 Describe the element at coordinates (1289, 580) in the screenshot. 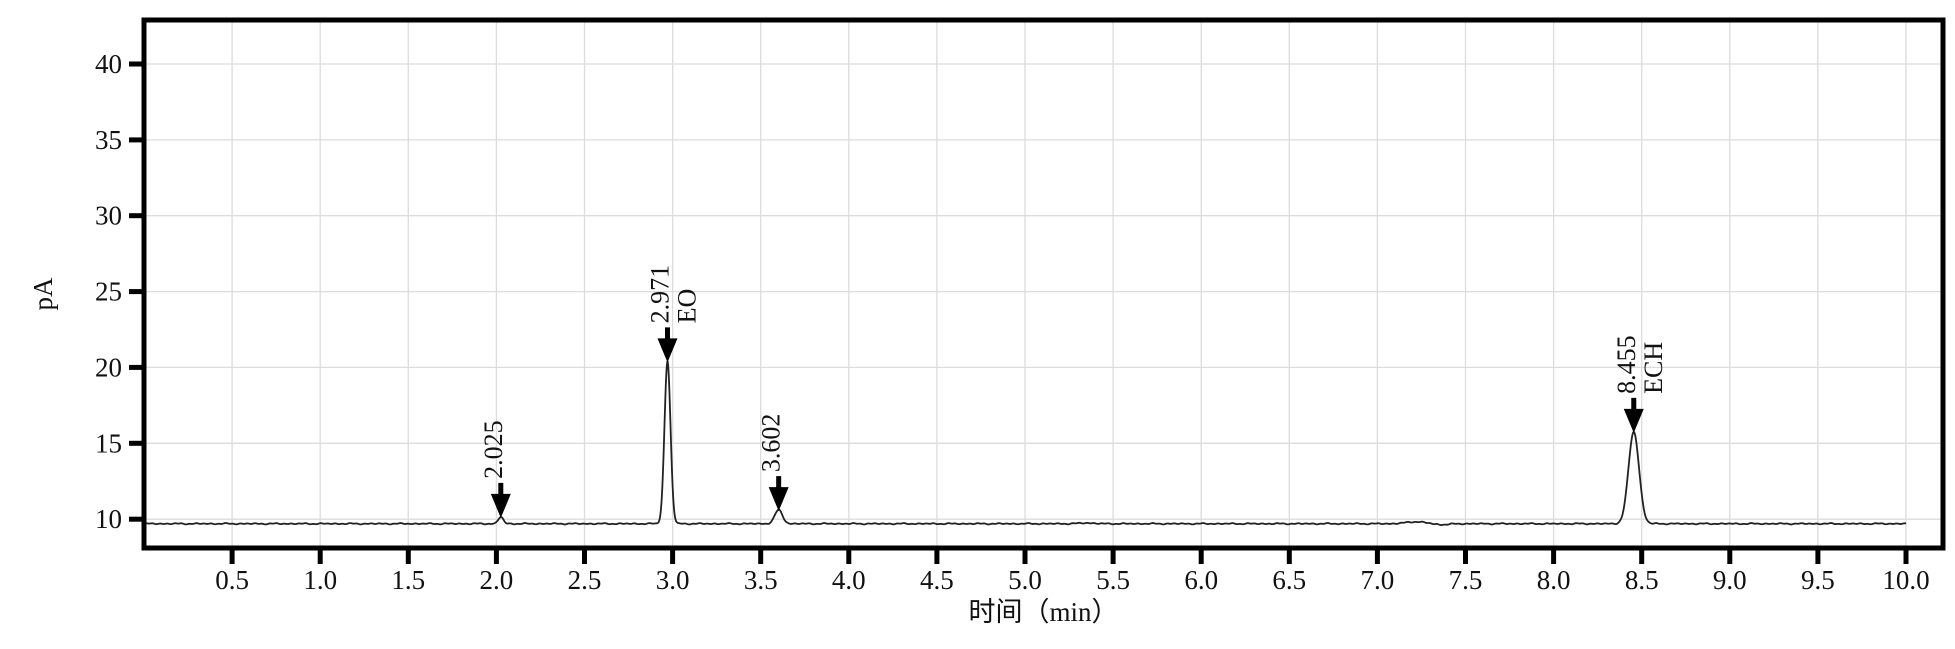

I see `x-tick-label: 6.5` at that location.